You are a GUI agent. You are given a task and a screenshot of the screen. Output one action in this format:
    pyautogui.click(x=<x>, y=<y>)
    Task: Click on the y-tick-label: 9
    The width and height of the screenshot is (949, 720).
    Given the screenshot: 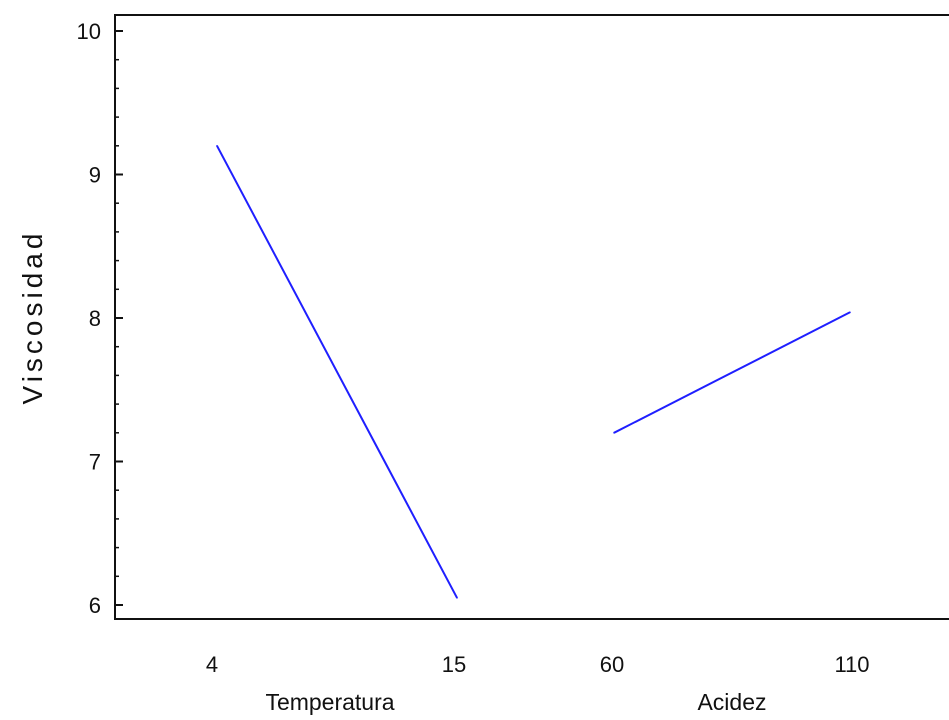 What is the action you would take?
    pyautogui.click(x=95, y=175)
    